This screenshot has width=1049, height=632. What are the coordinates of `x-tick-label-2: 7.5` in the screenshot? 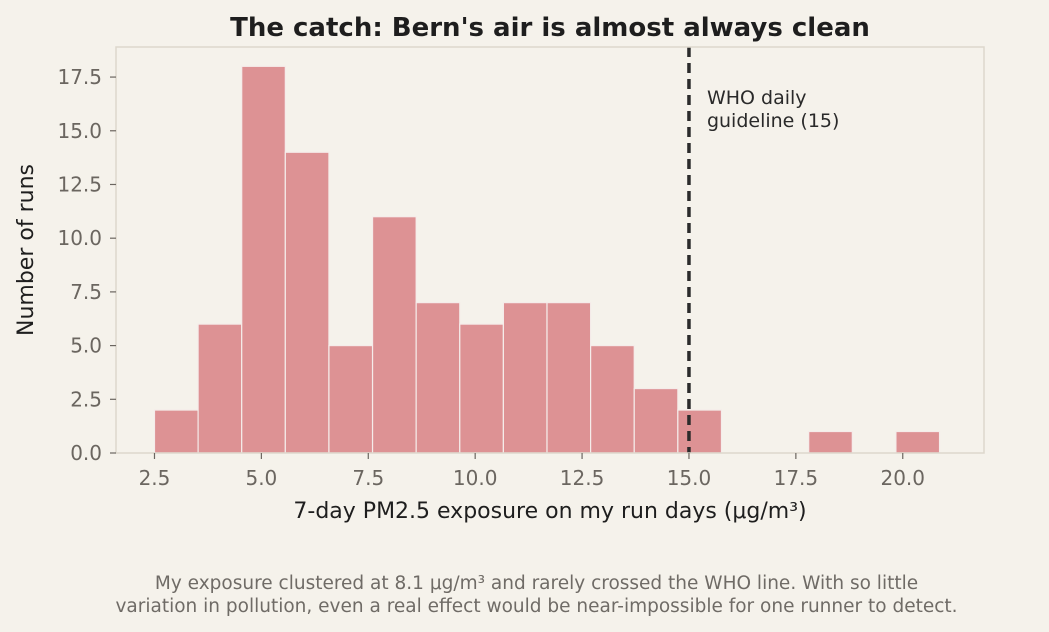 It's located at (368, 478).